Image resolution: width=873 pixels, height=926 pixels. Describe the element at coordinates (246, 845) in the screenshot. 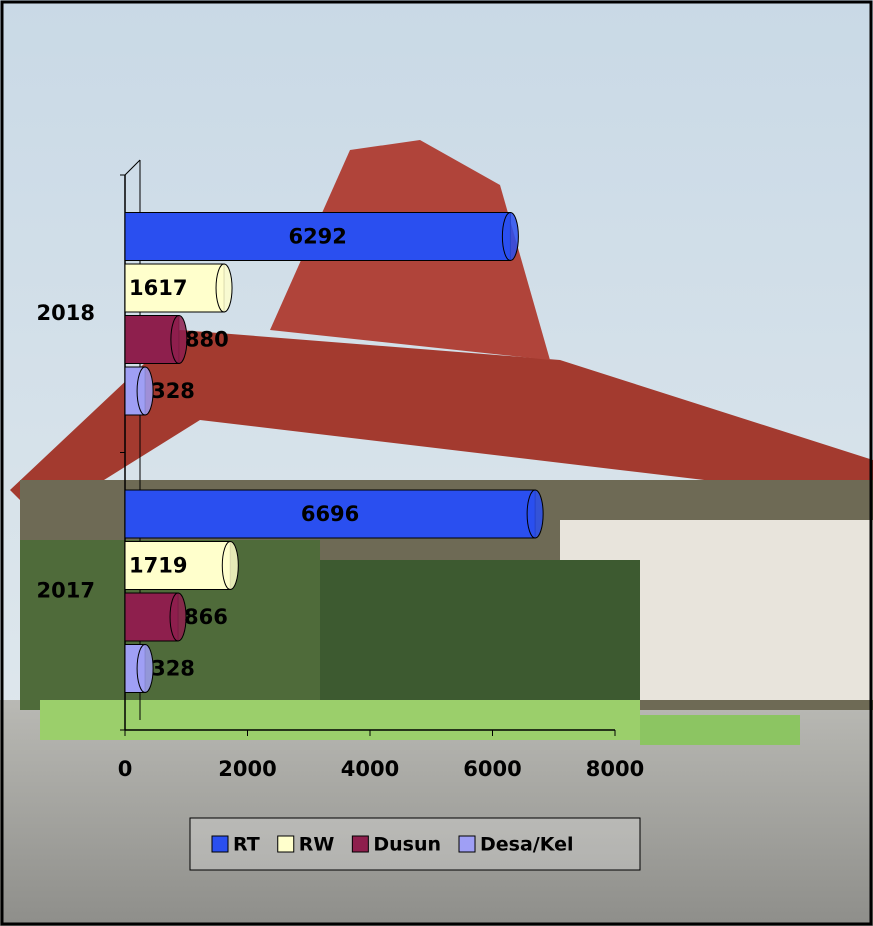

I see `legend-label: RT` at that location.